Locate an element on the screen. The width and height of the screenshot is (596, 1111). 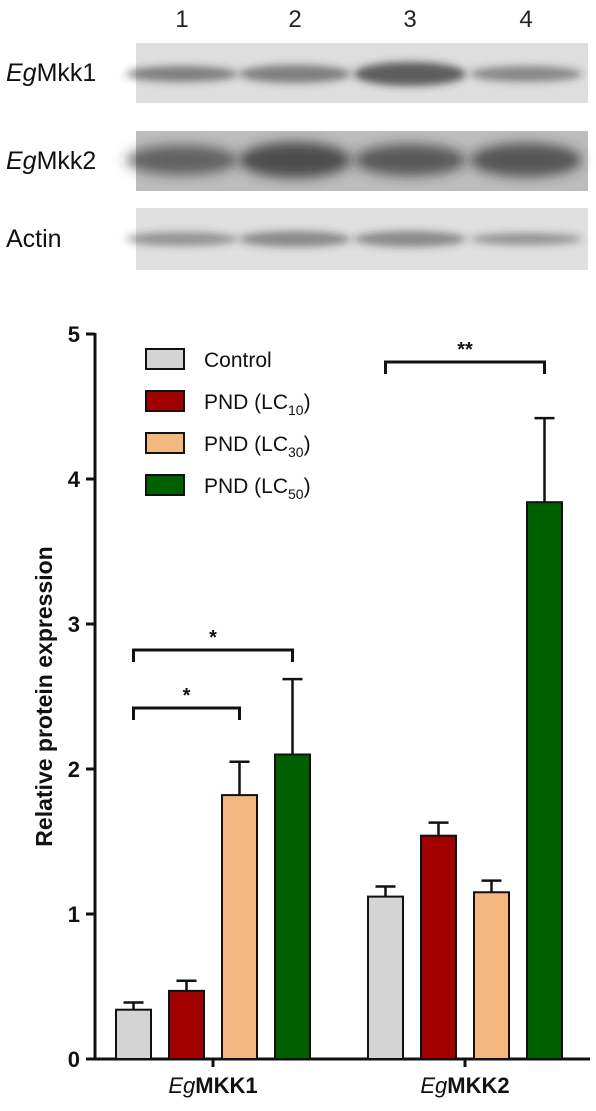
y-tick-label: 3 is located at coordinates (74, 624).